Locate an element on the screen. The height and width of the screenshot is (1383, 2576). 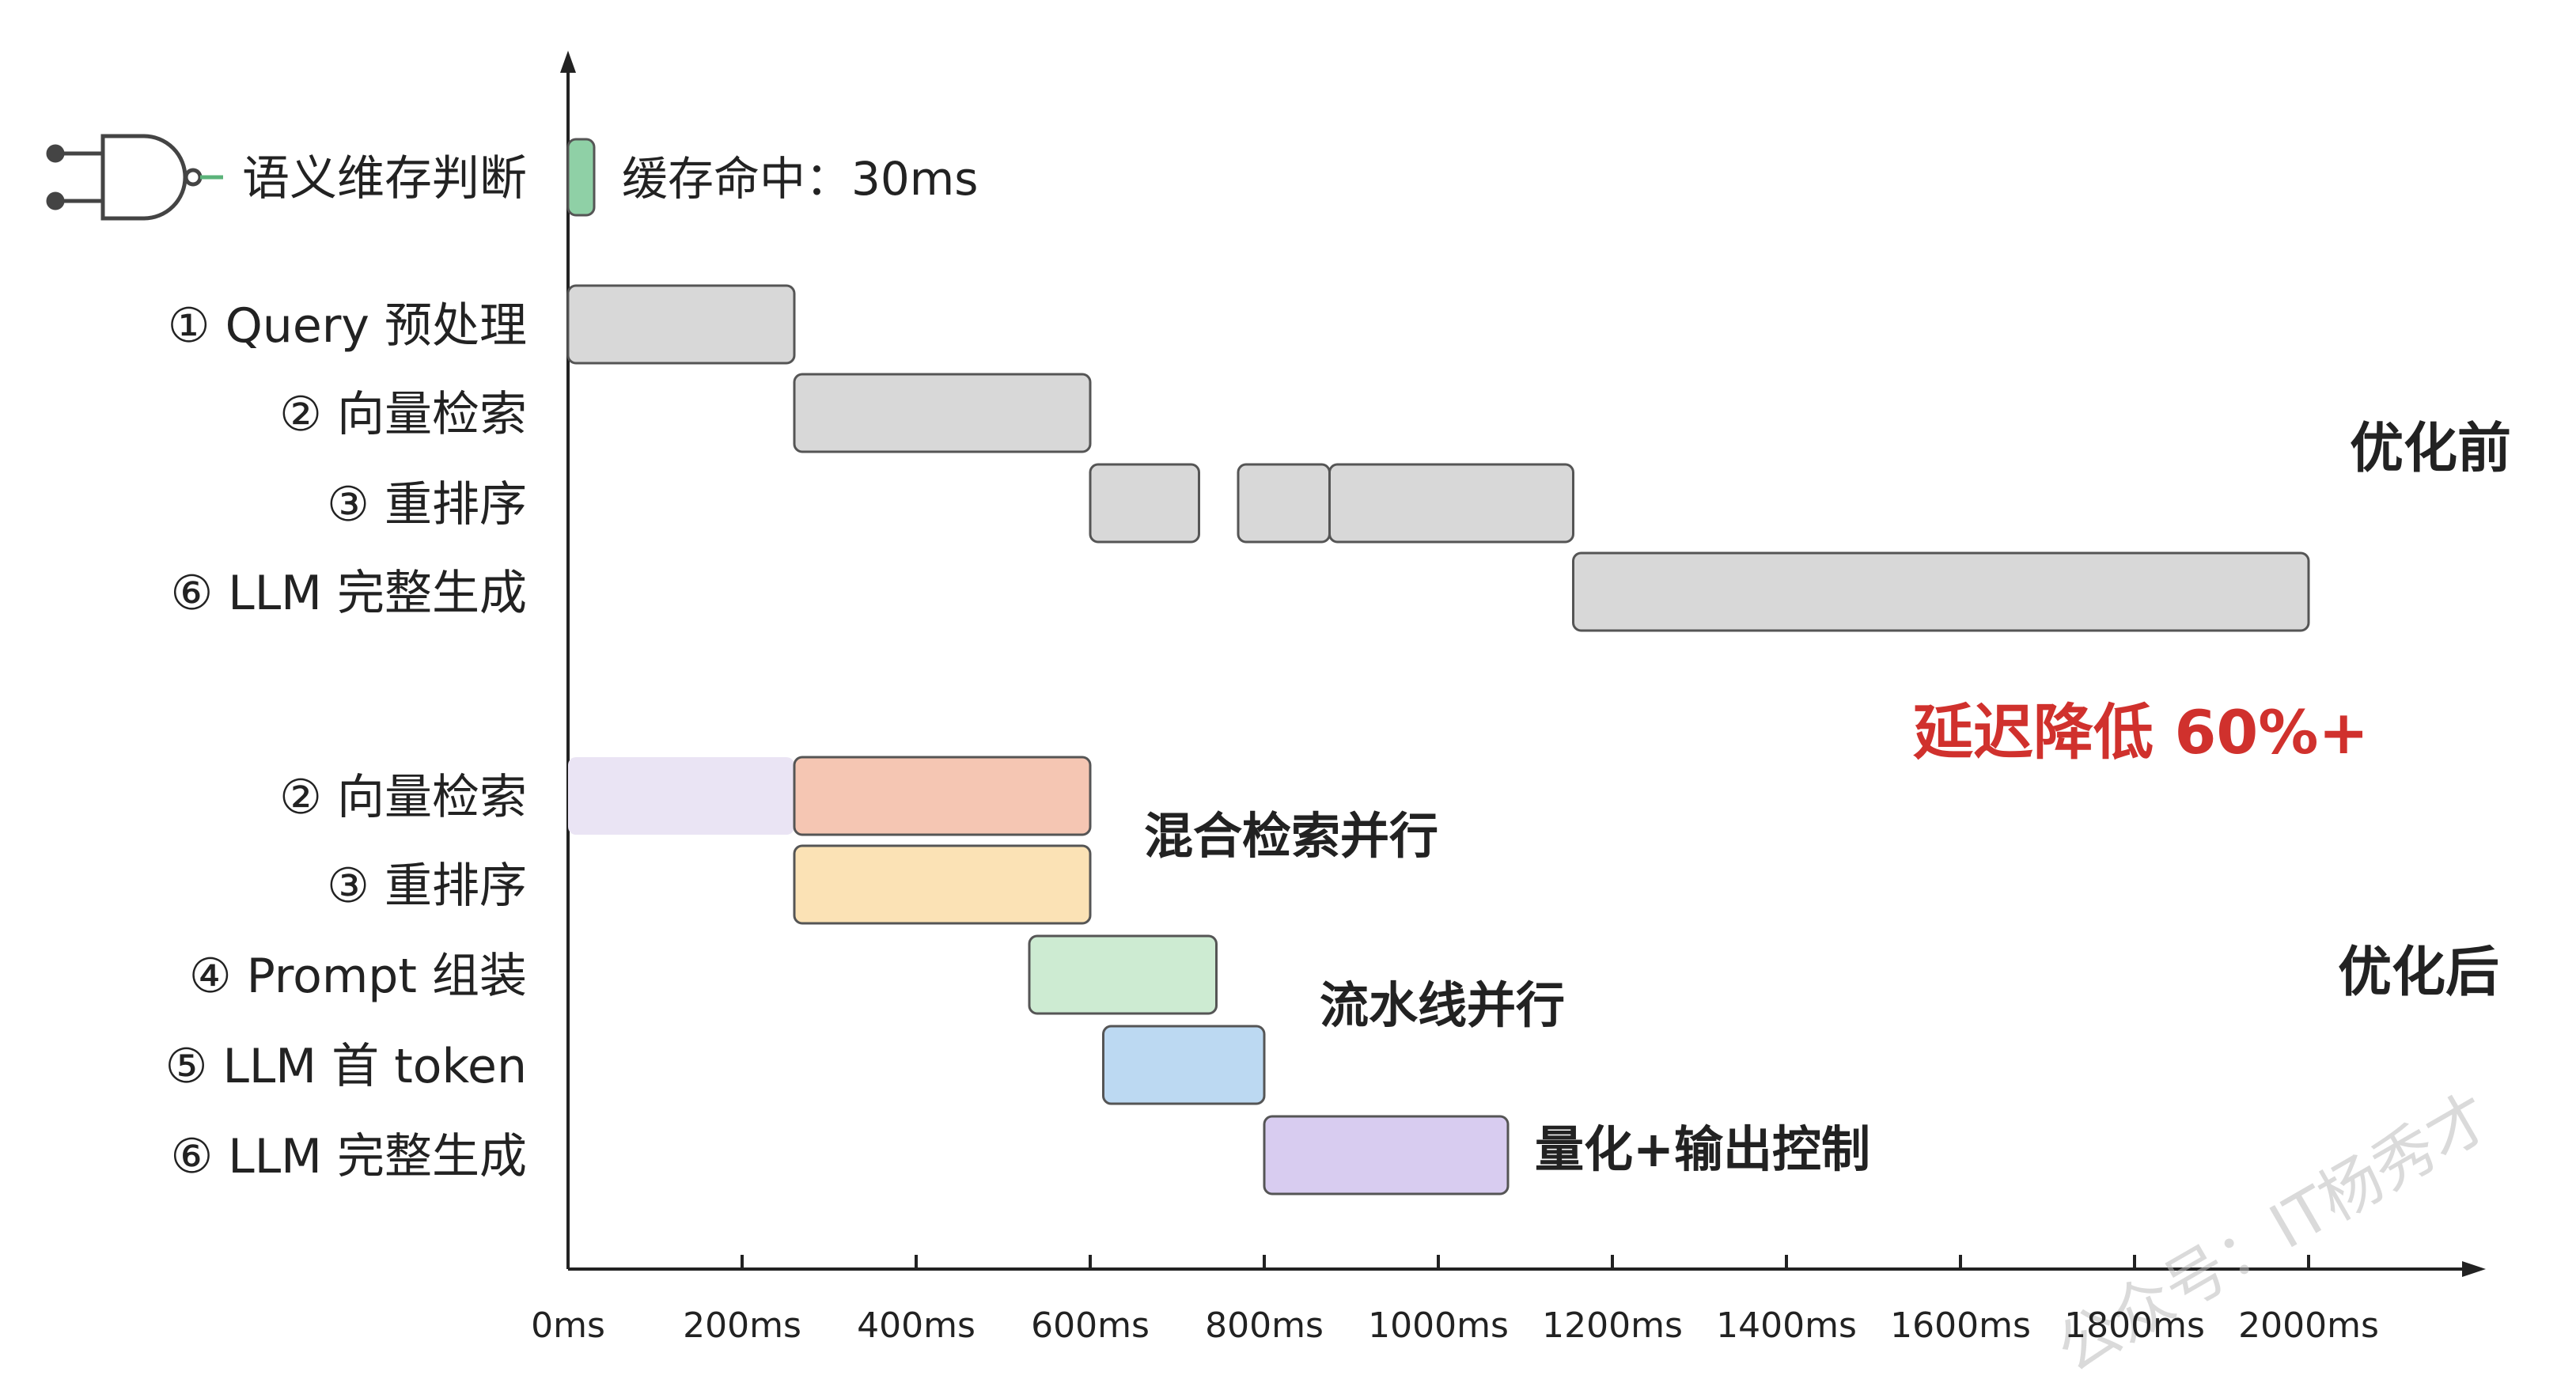
x-tick-label: 2000ms is located at coordinates (2308, 1325).